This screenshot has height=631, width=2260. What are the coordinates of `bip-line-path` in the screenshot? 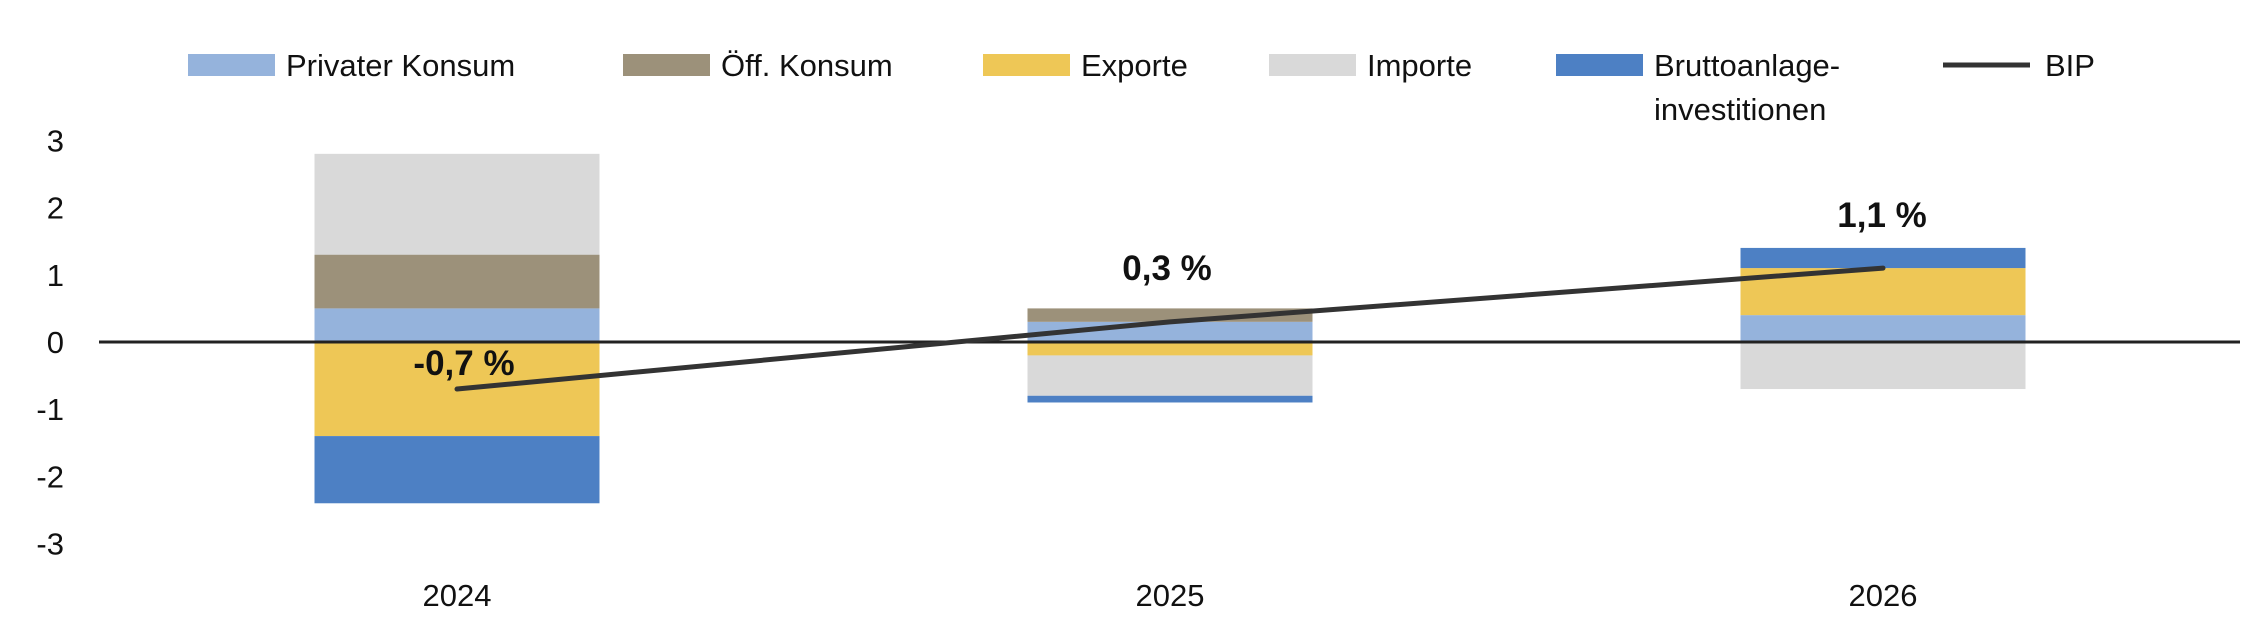 It's located at (1170, 328).